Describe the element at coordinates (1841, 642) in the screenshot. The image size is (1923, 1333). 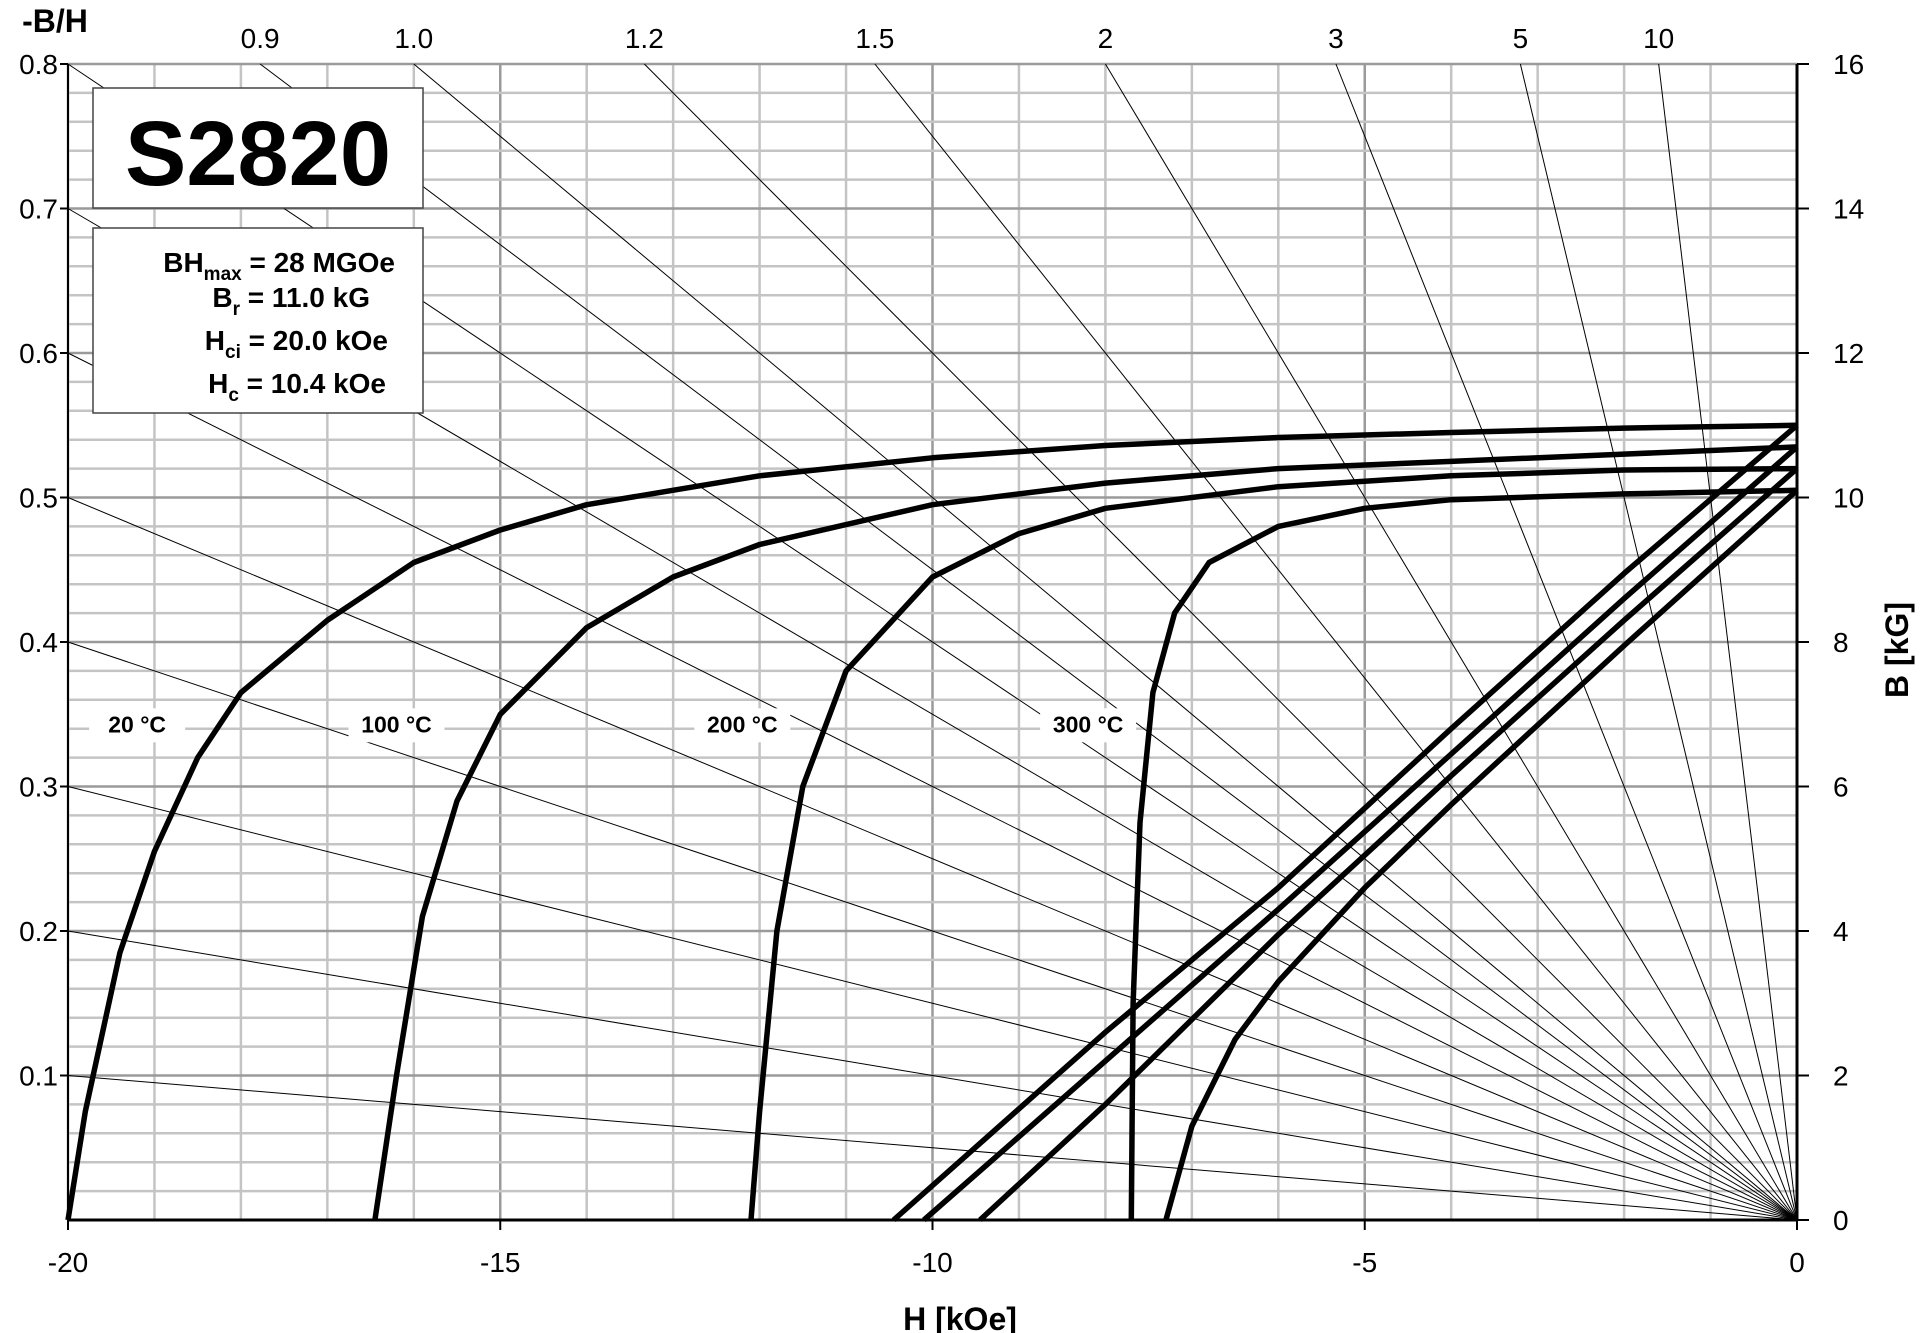
I see `y-tick-label: 8` at that location.